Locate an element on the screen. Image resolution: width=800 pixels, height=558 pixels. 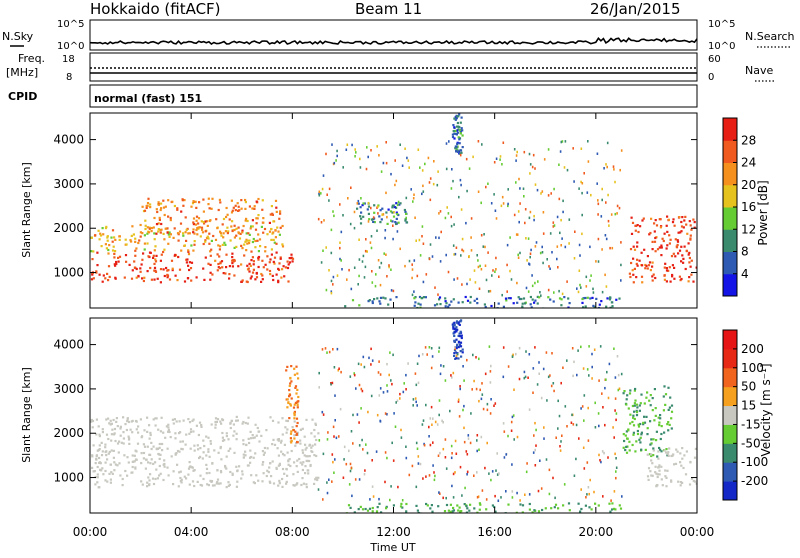
nave-label: Nave is located at coordinates (759, 70).